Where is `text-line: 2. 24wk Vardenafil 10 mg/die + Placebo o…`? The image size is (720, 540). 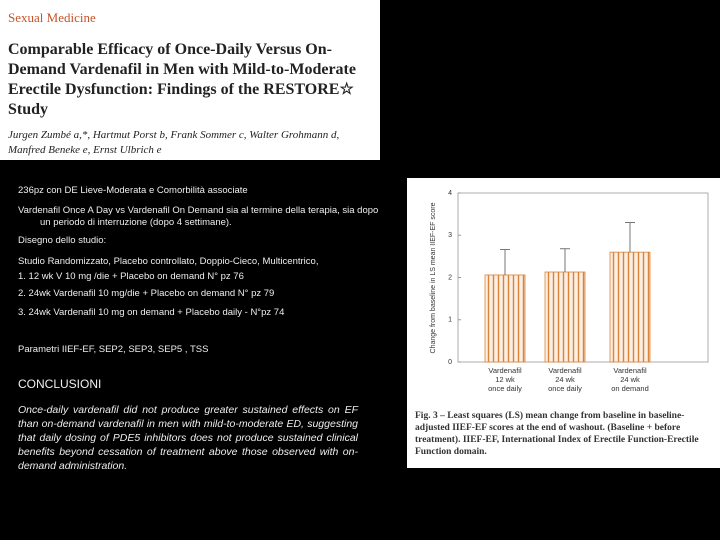 text-line: 2. 24wk Vardenafil 10 mg/die + Placebo o… is located at coordinates (146, 293).